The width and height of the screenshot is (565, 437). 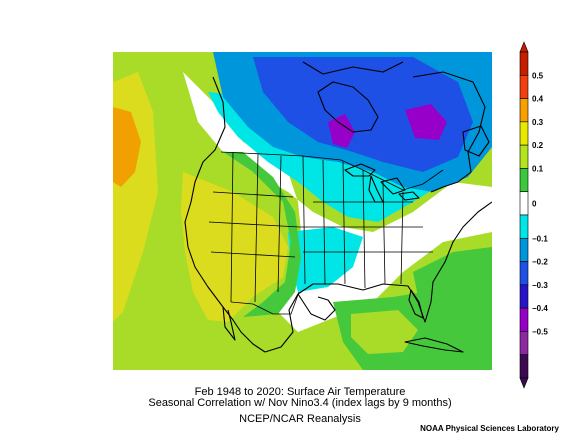 What do you see at coordinates (127, 147) in the screenshot?
I see `region-pacific-strong-positive` at bounding box center [127, 147].